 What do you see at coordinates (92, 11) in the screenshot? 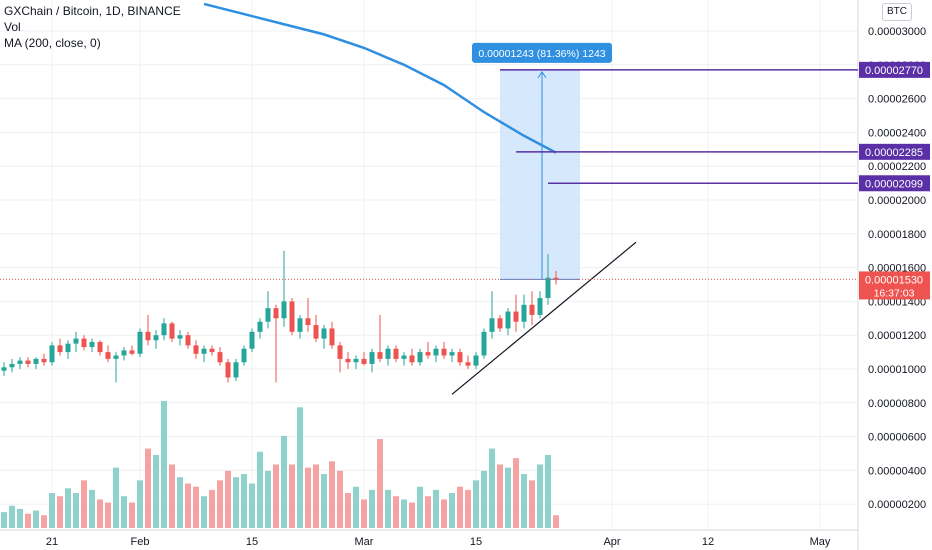
I see `symbol-title: GXChain / Bitcoin, 1D, BINANCE` at bounding box center [92, 11].